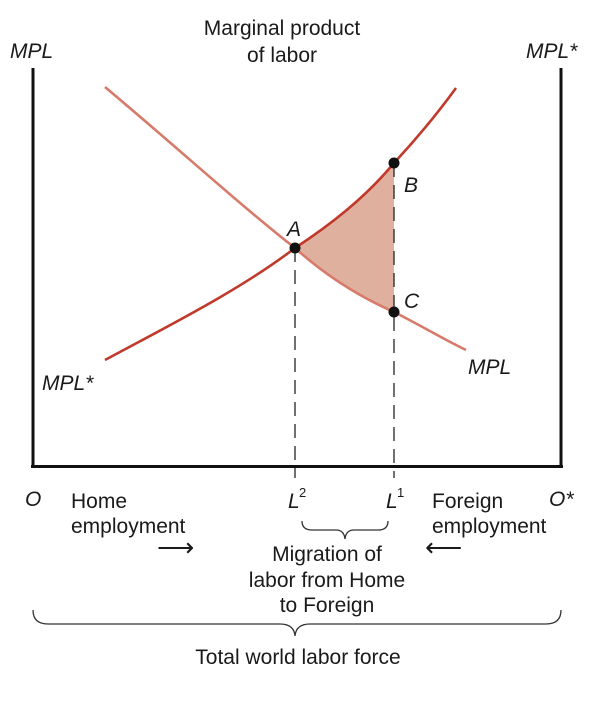  What do you see at coordinates (561, 499) in the screenshot?
I see `right-origin-label: O*` at bounding box center [561, 499].